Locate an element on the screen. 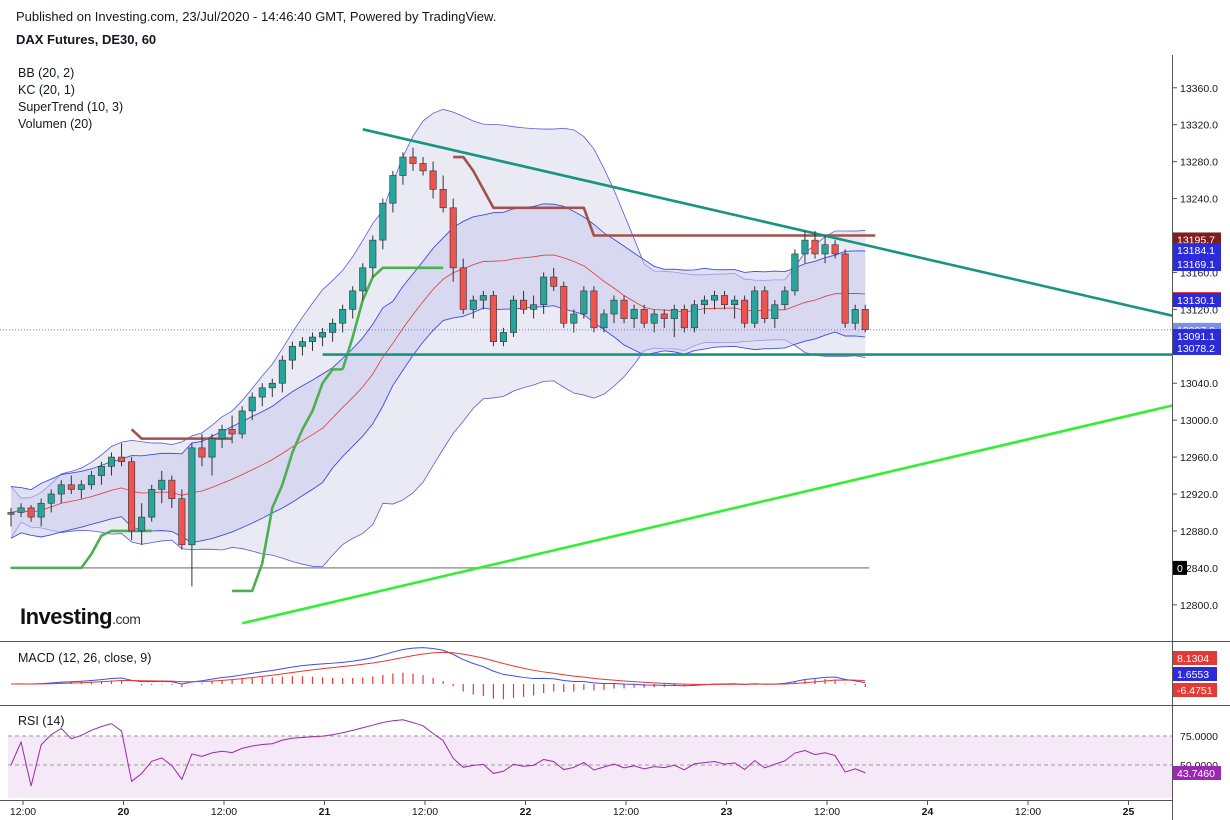 This screenshot has width=1230, height=820. investing-logo: Investing.com is located at coordinates (80, 617).